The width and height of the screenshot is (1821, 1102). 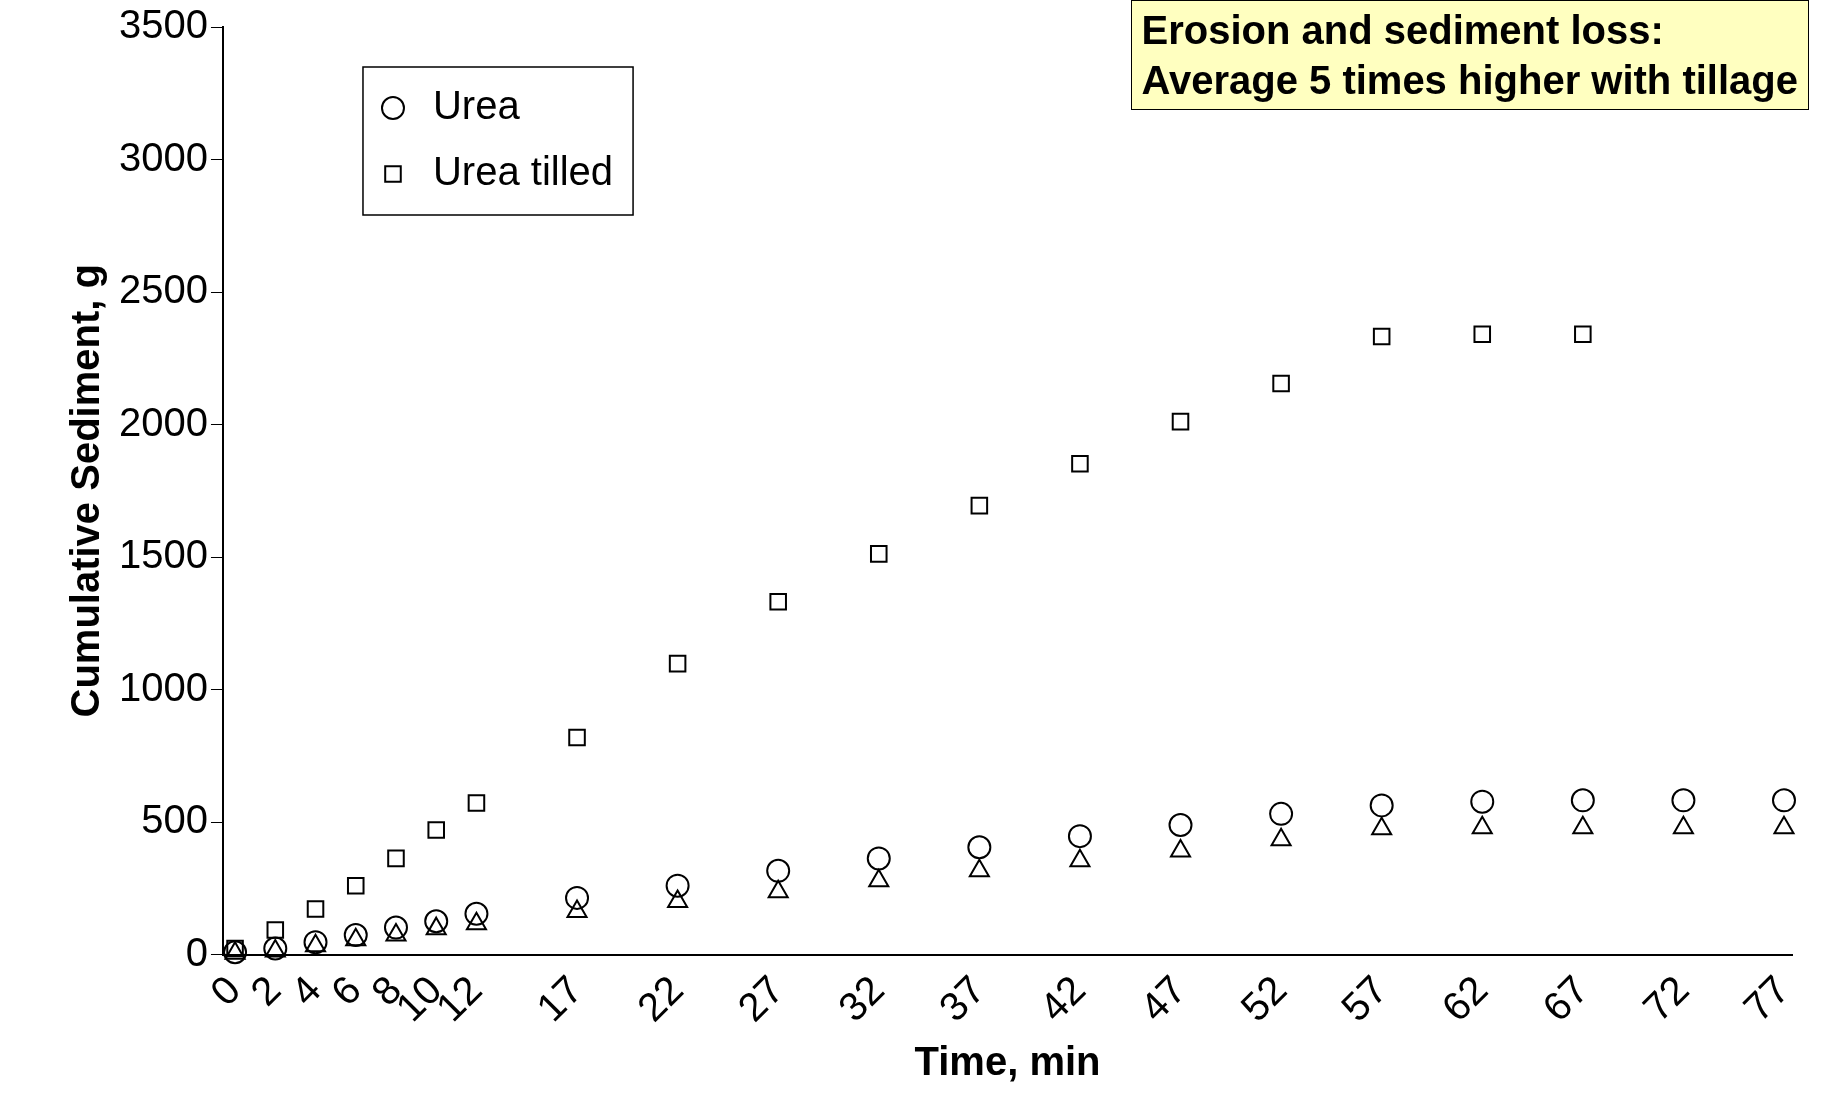 What do you see at coordinates (1665, 998) in the screenshot?
I see `x-tick-label: 72` at bounding box center [1665, 998].